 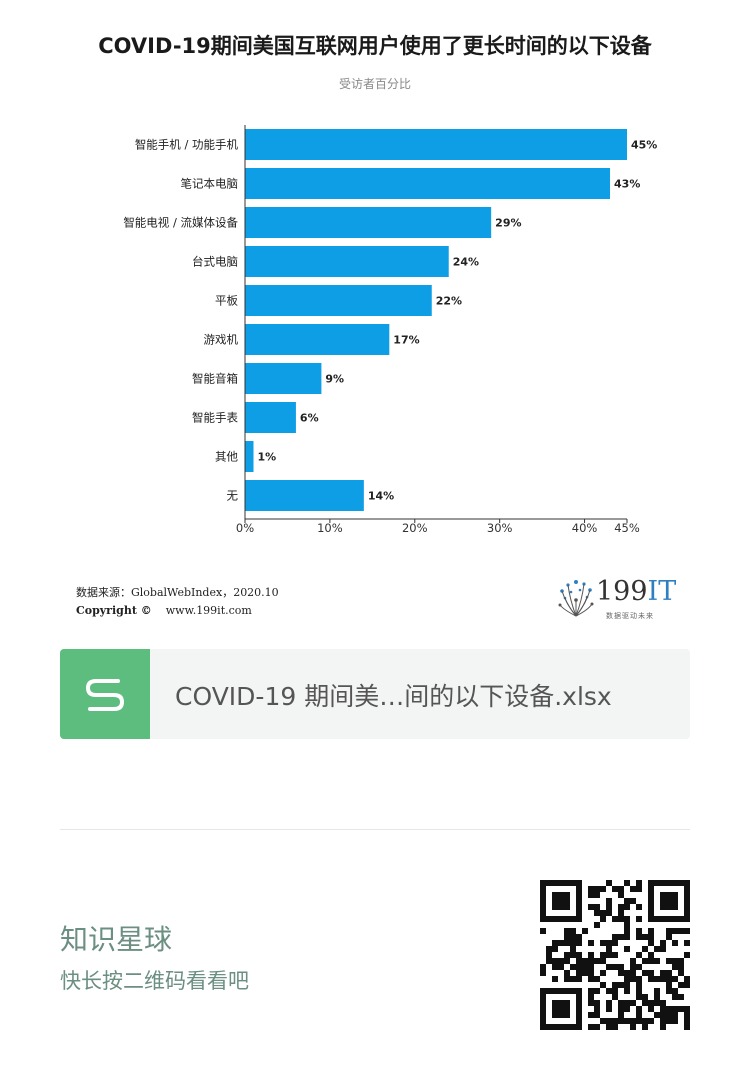 What do you see at coordinates (627, 528) in the screenshot?
I see `x-tick-label: 45%` at bounding box center [627, 528].